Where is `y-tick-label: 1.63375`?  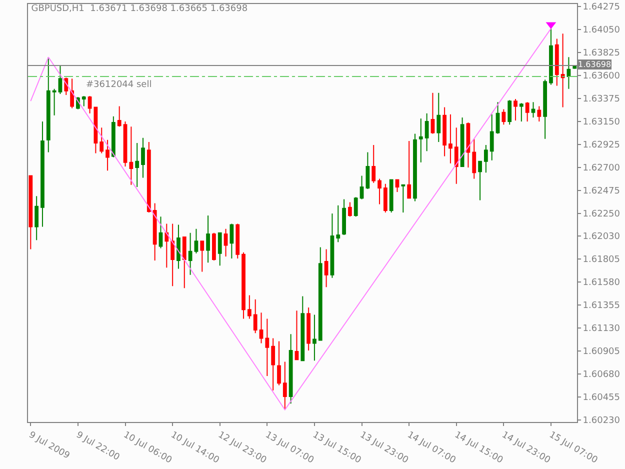 y-tick-label: 1.63375 is located at coordinates (601, 99).